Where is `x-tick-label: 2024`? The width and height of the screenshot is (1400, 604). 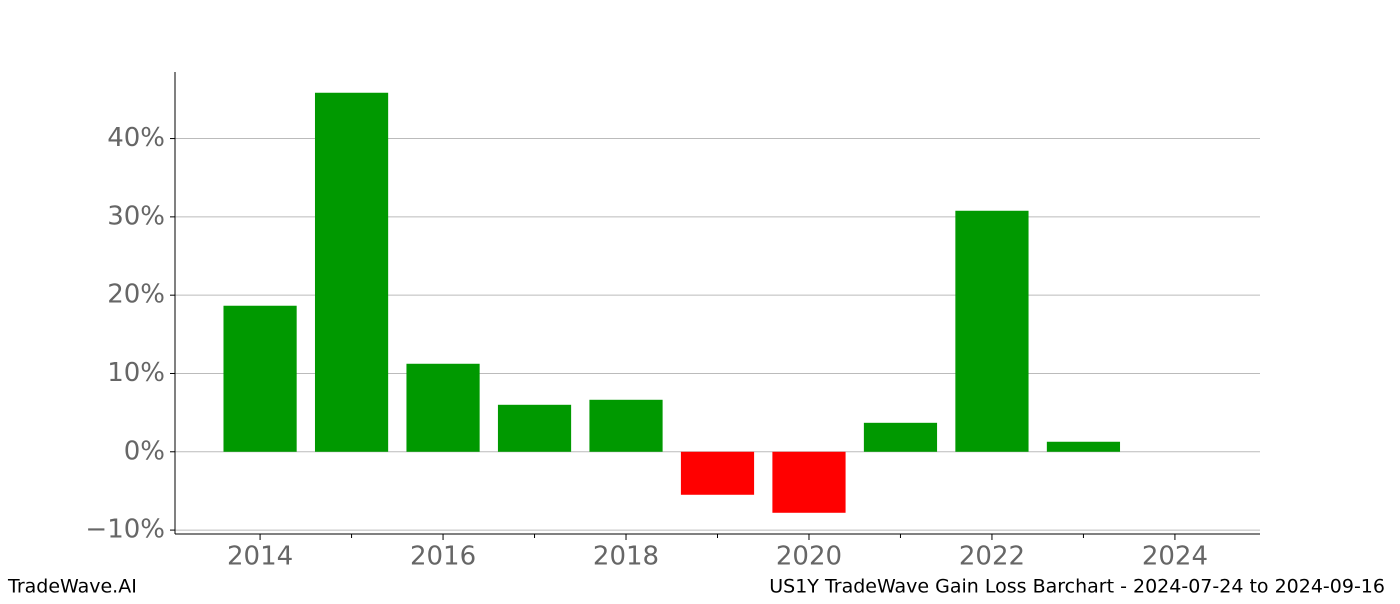 x-tick-label: 2024 is located at coordinates (1175, 557).